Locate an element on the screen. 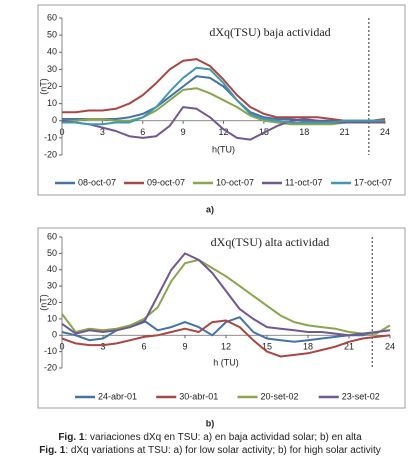 The image size is (420, 461). panel-label: b) is located at coordinates (210, 423).